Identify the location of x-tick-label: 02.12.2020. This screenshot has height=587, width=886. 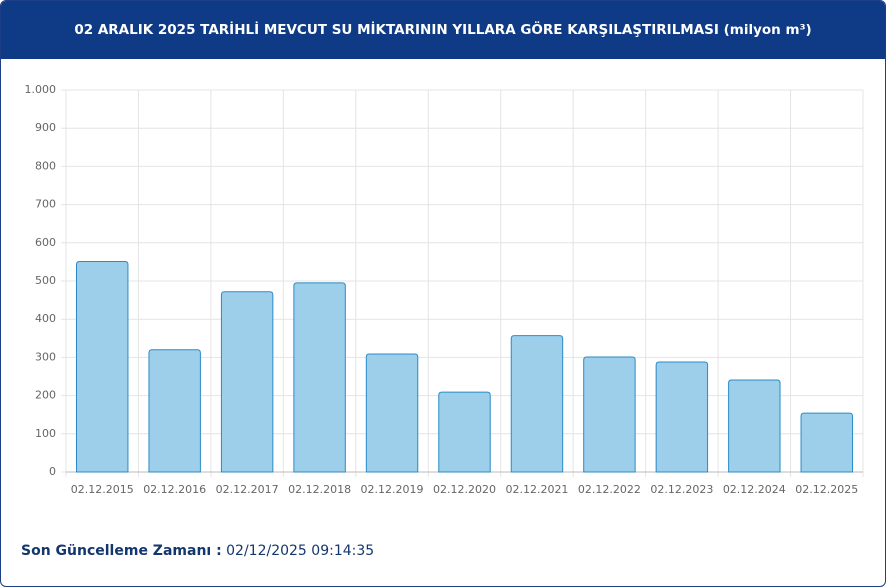
(464, 489).